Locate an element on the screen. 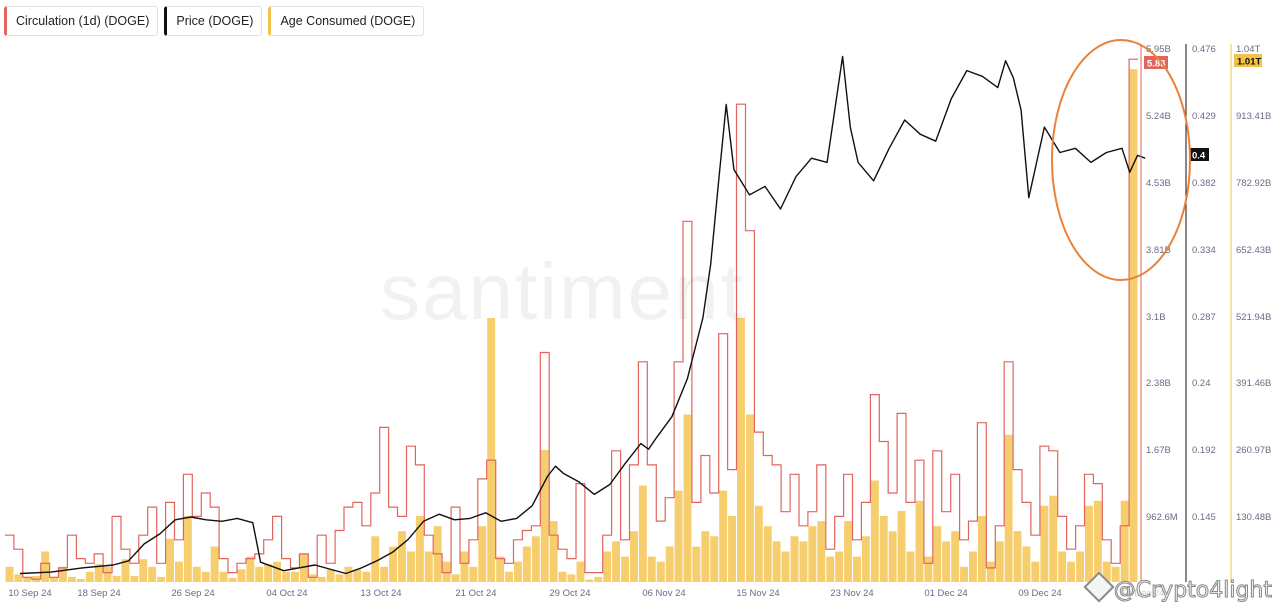 The width and height of the screenshot is (1280, 607). legend-price-label: Price (DOGE) is located at coordinates (215, 21).